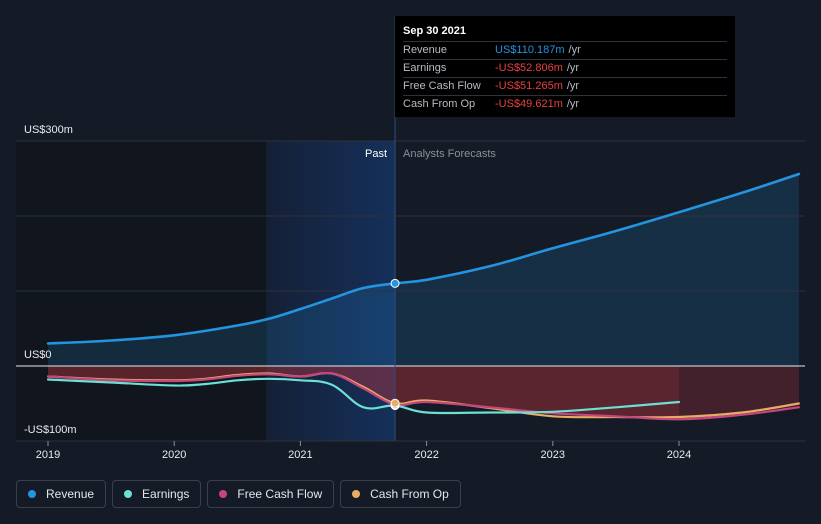  I want to click on tooltip-value: -US$51.265m, so click(529, 86).